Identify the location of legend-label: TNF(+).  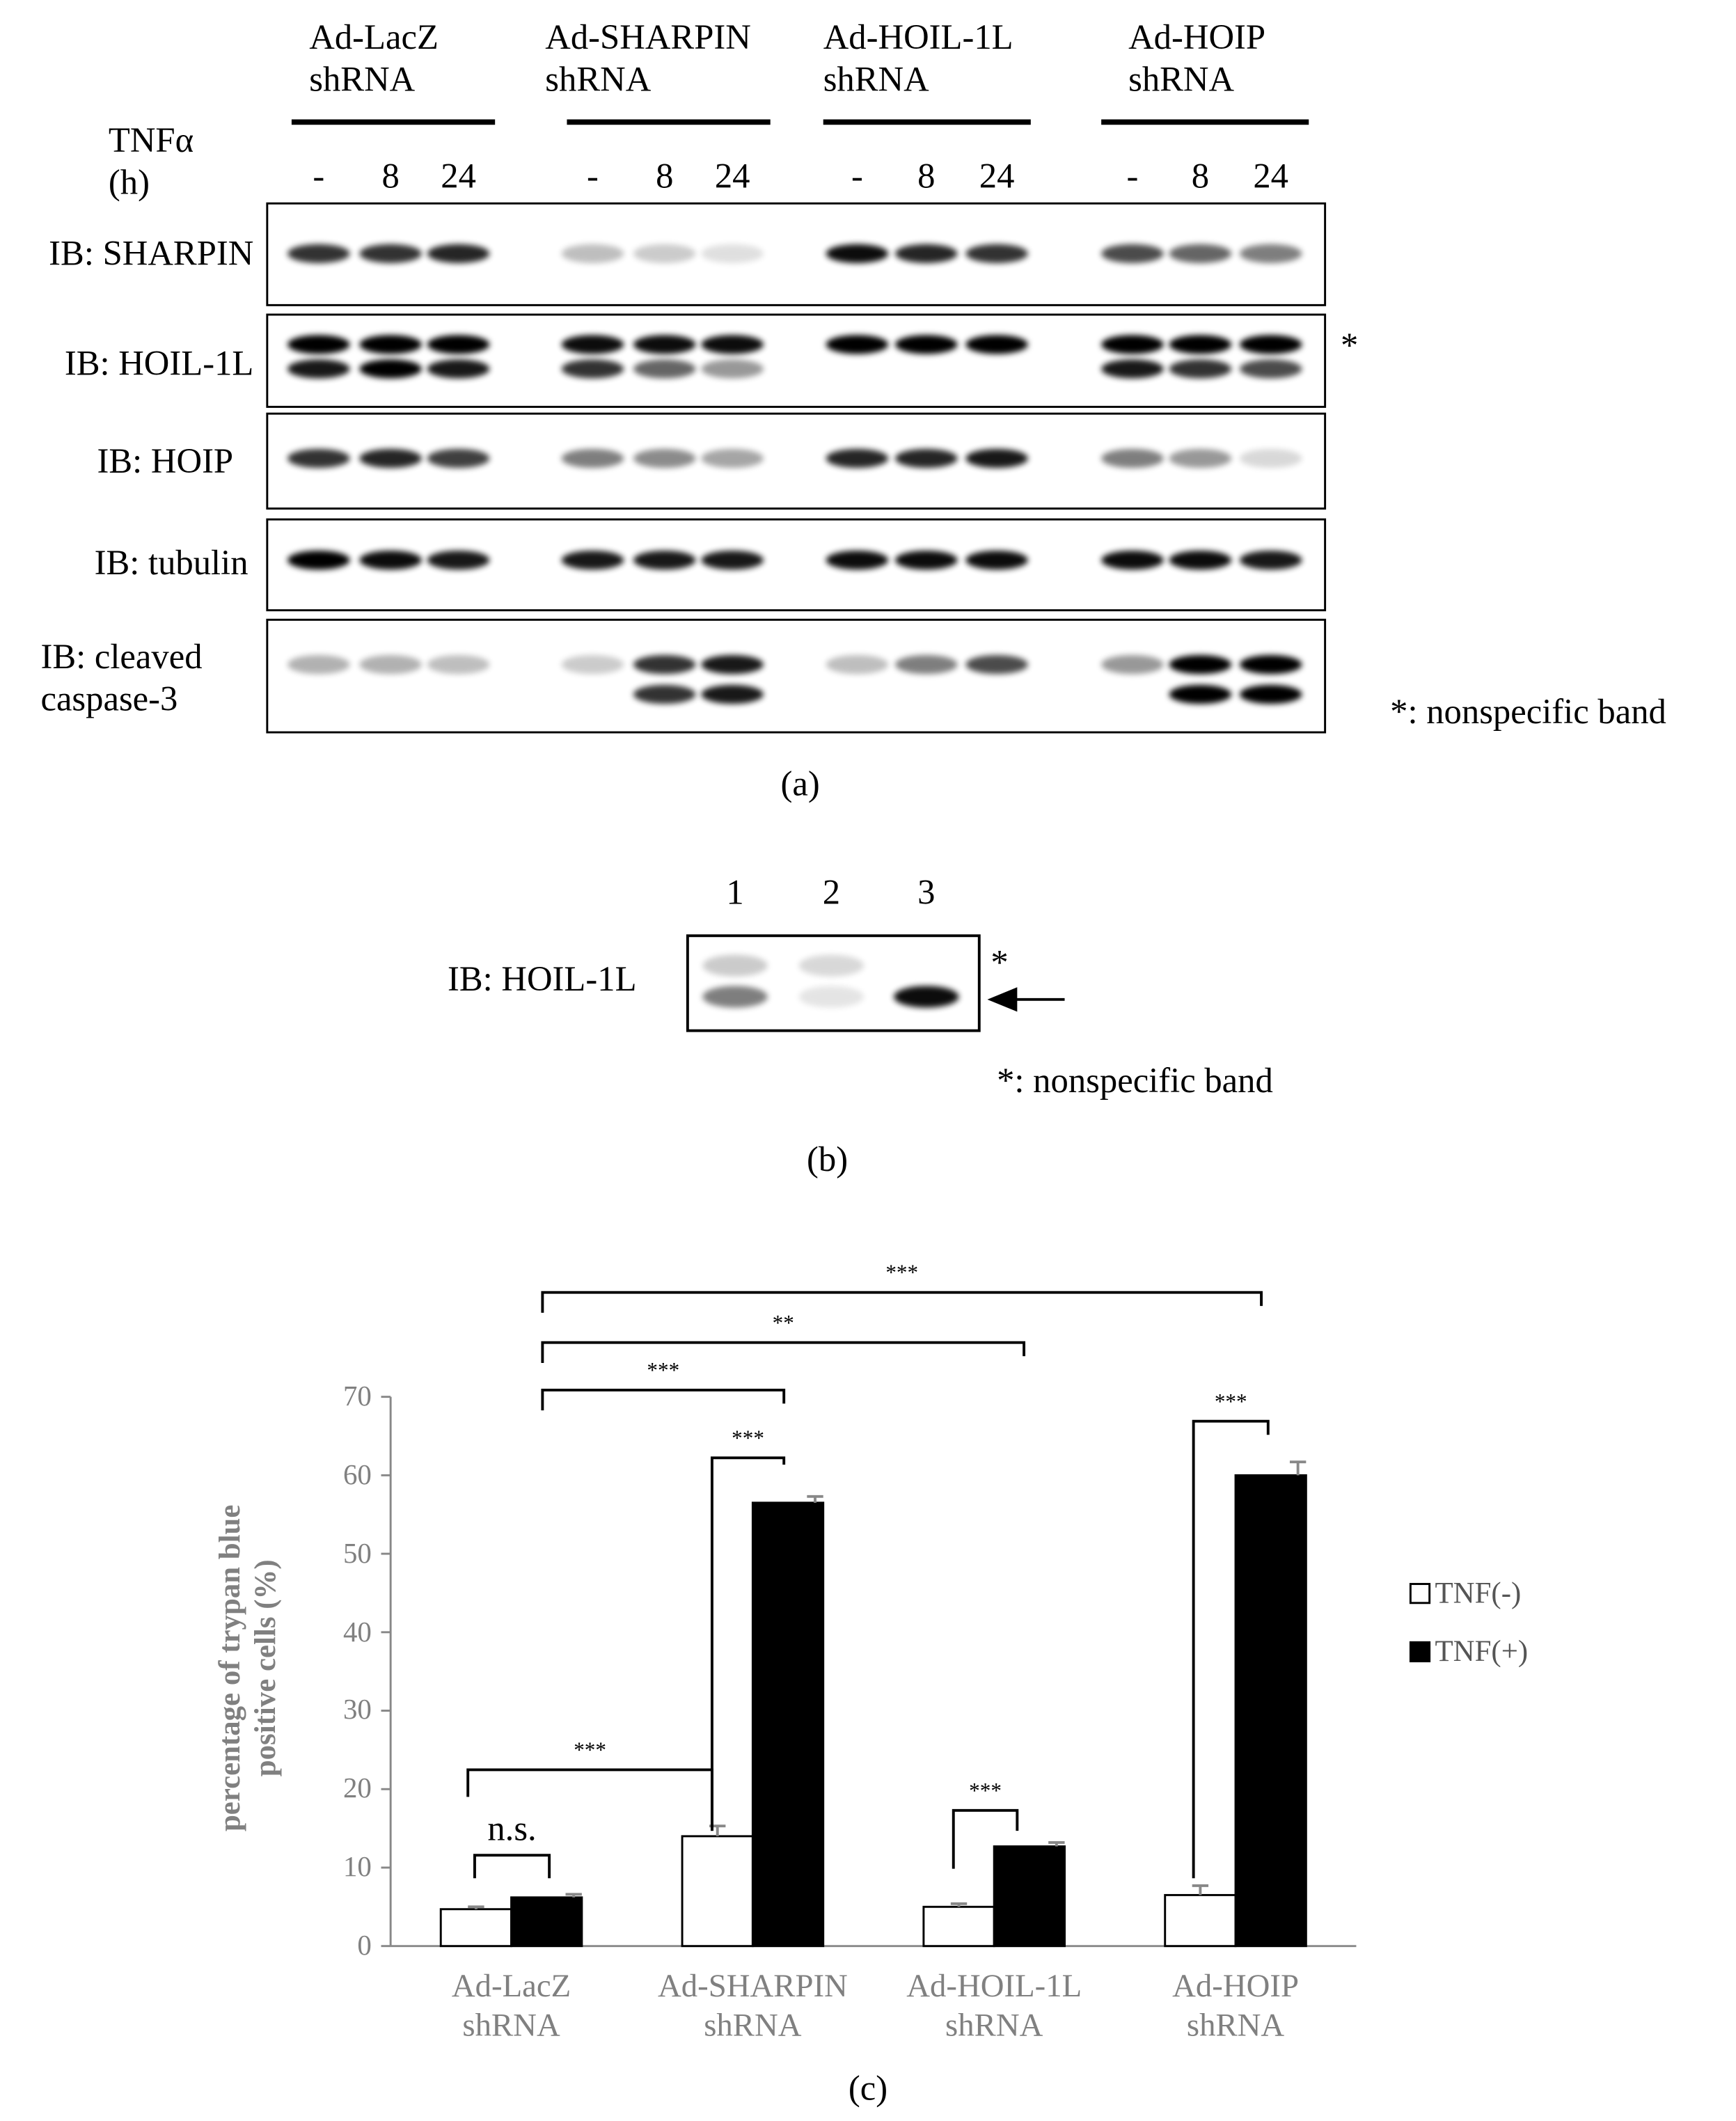
(1482, 1651).